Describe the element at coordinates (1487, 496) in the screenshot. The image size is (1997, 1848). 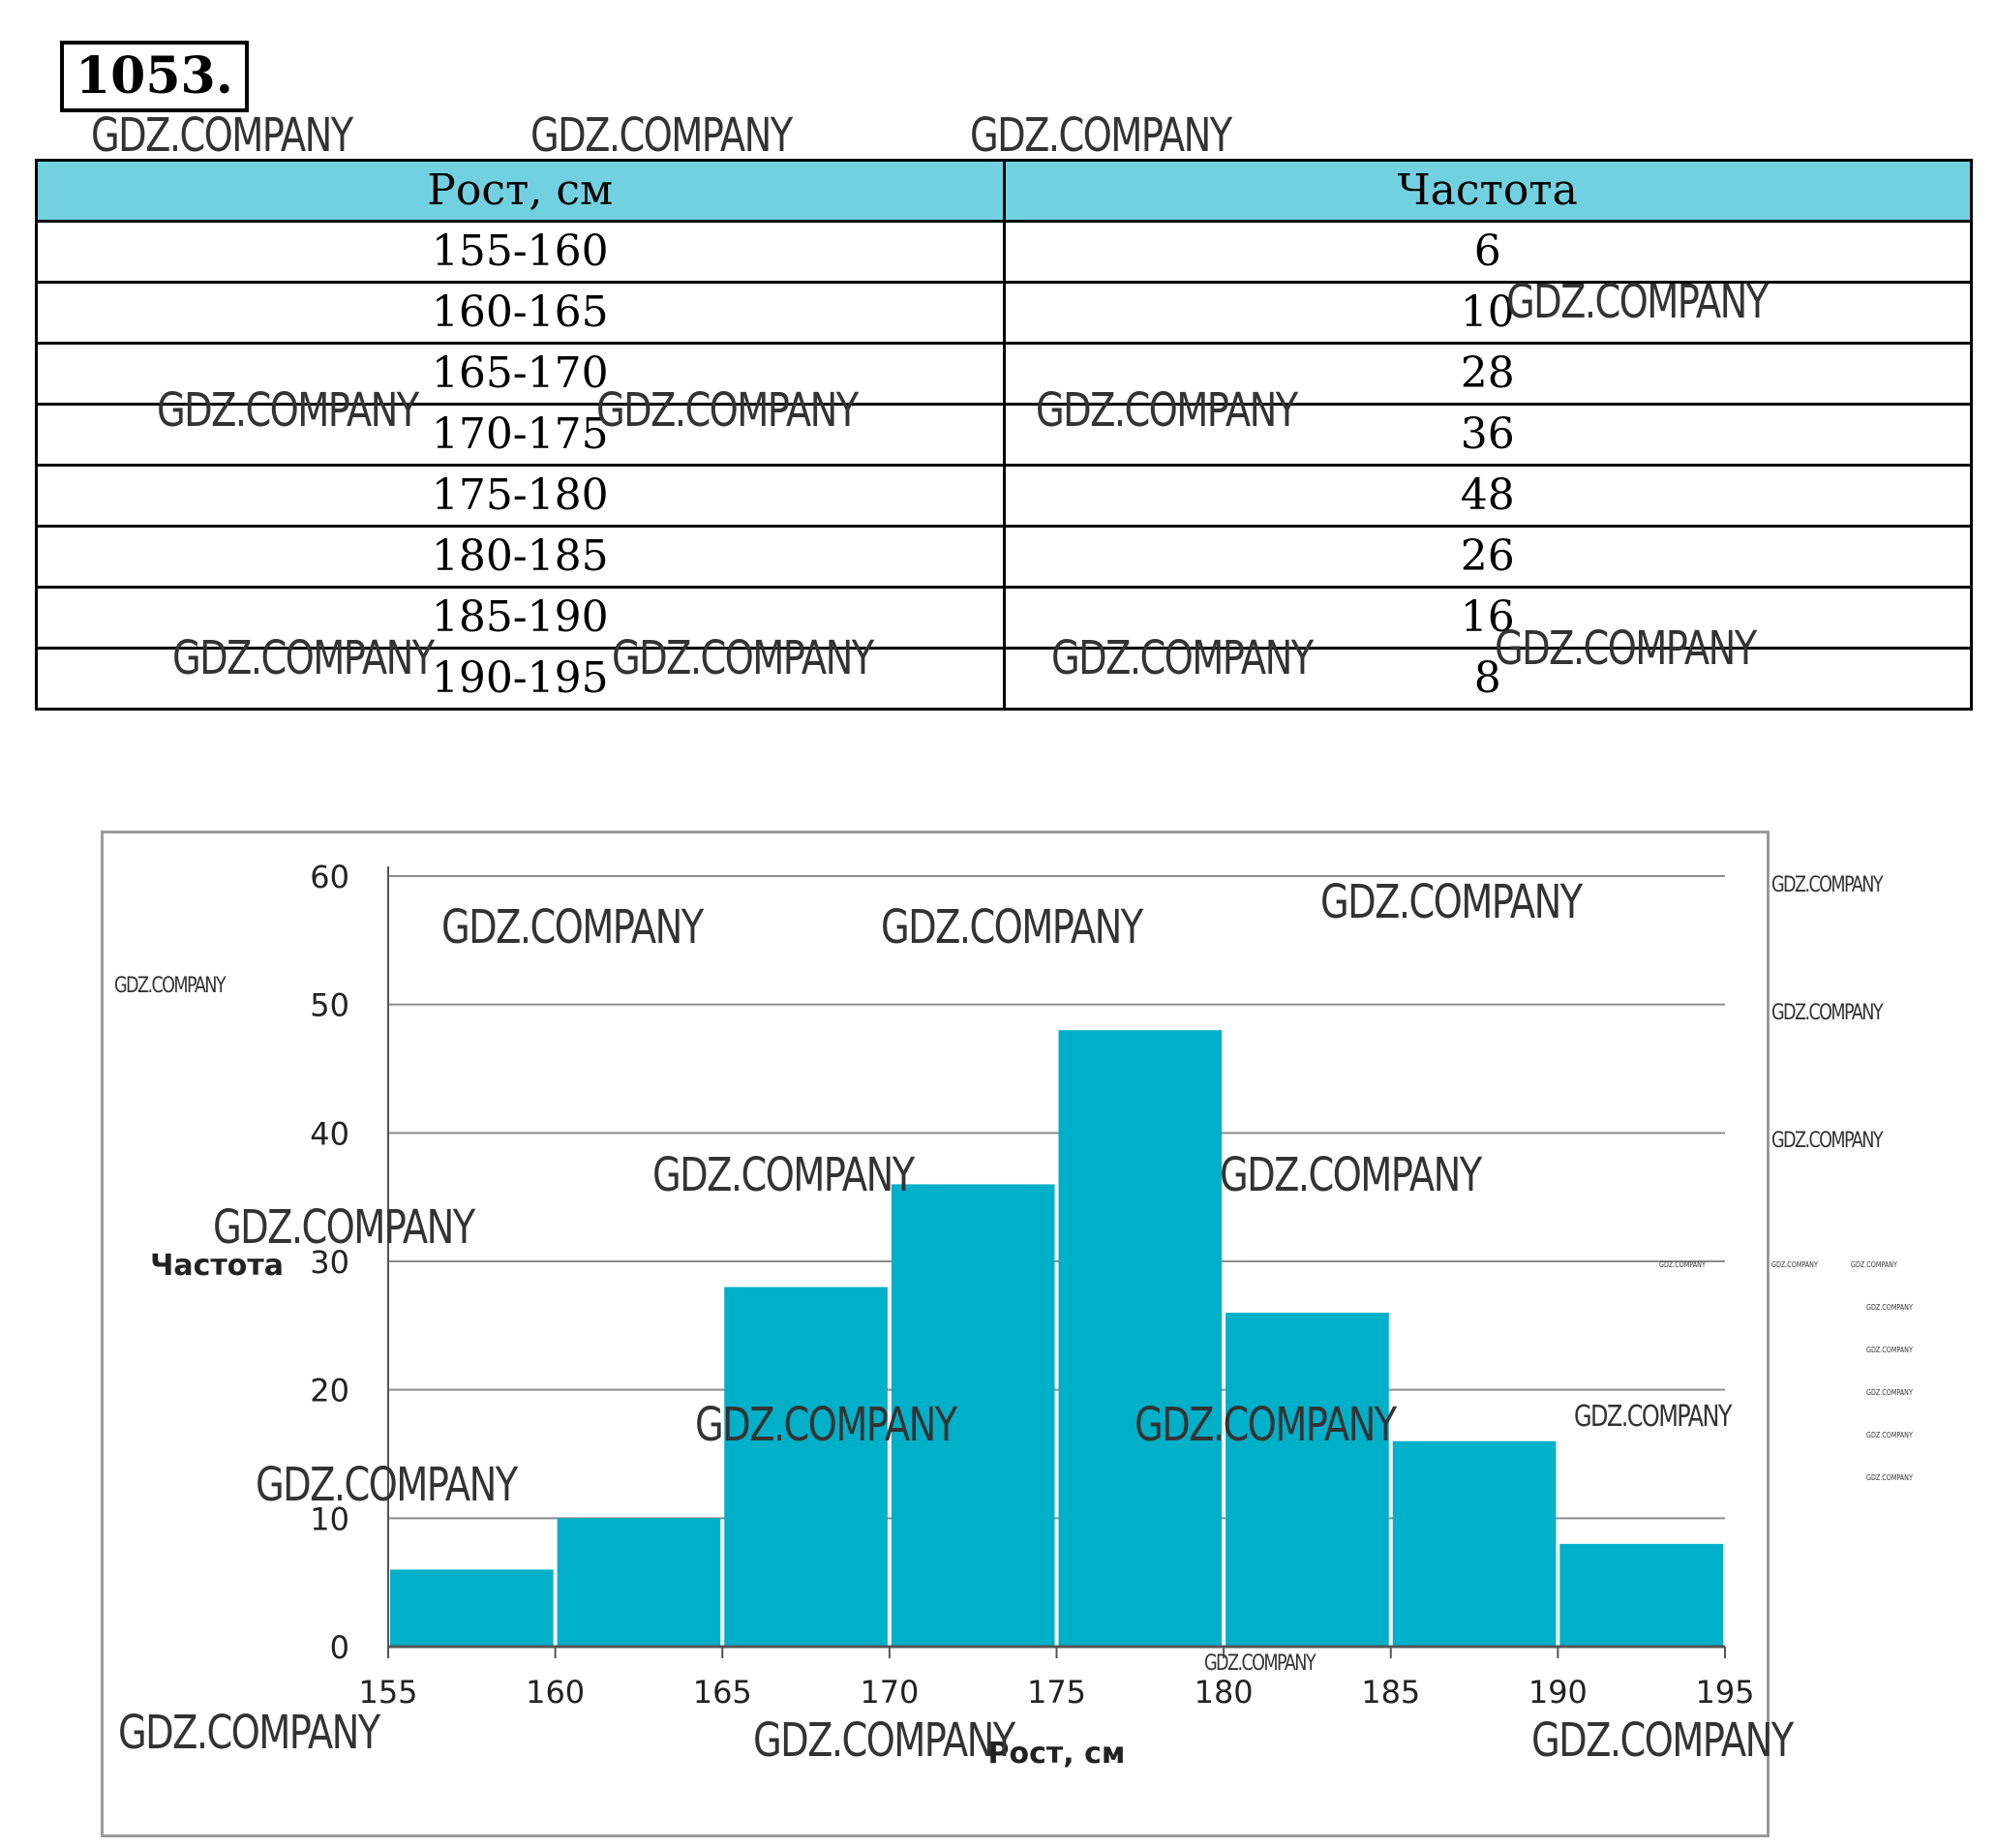
I see `frequency-cell: 48` at that location.